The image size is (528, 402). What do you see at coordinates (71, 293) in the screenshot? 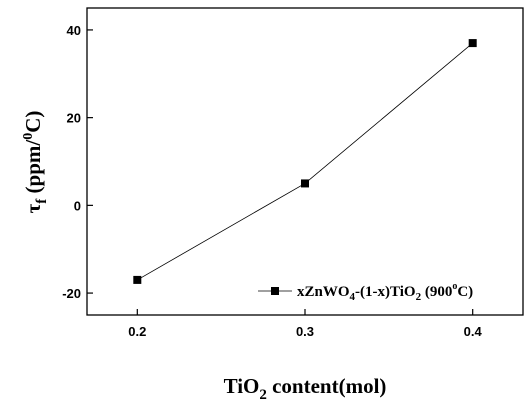
I see `y-tick-label: -20` at bounding box center [71, 293].